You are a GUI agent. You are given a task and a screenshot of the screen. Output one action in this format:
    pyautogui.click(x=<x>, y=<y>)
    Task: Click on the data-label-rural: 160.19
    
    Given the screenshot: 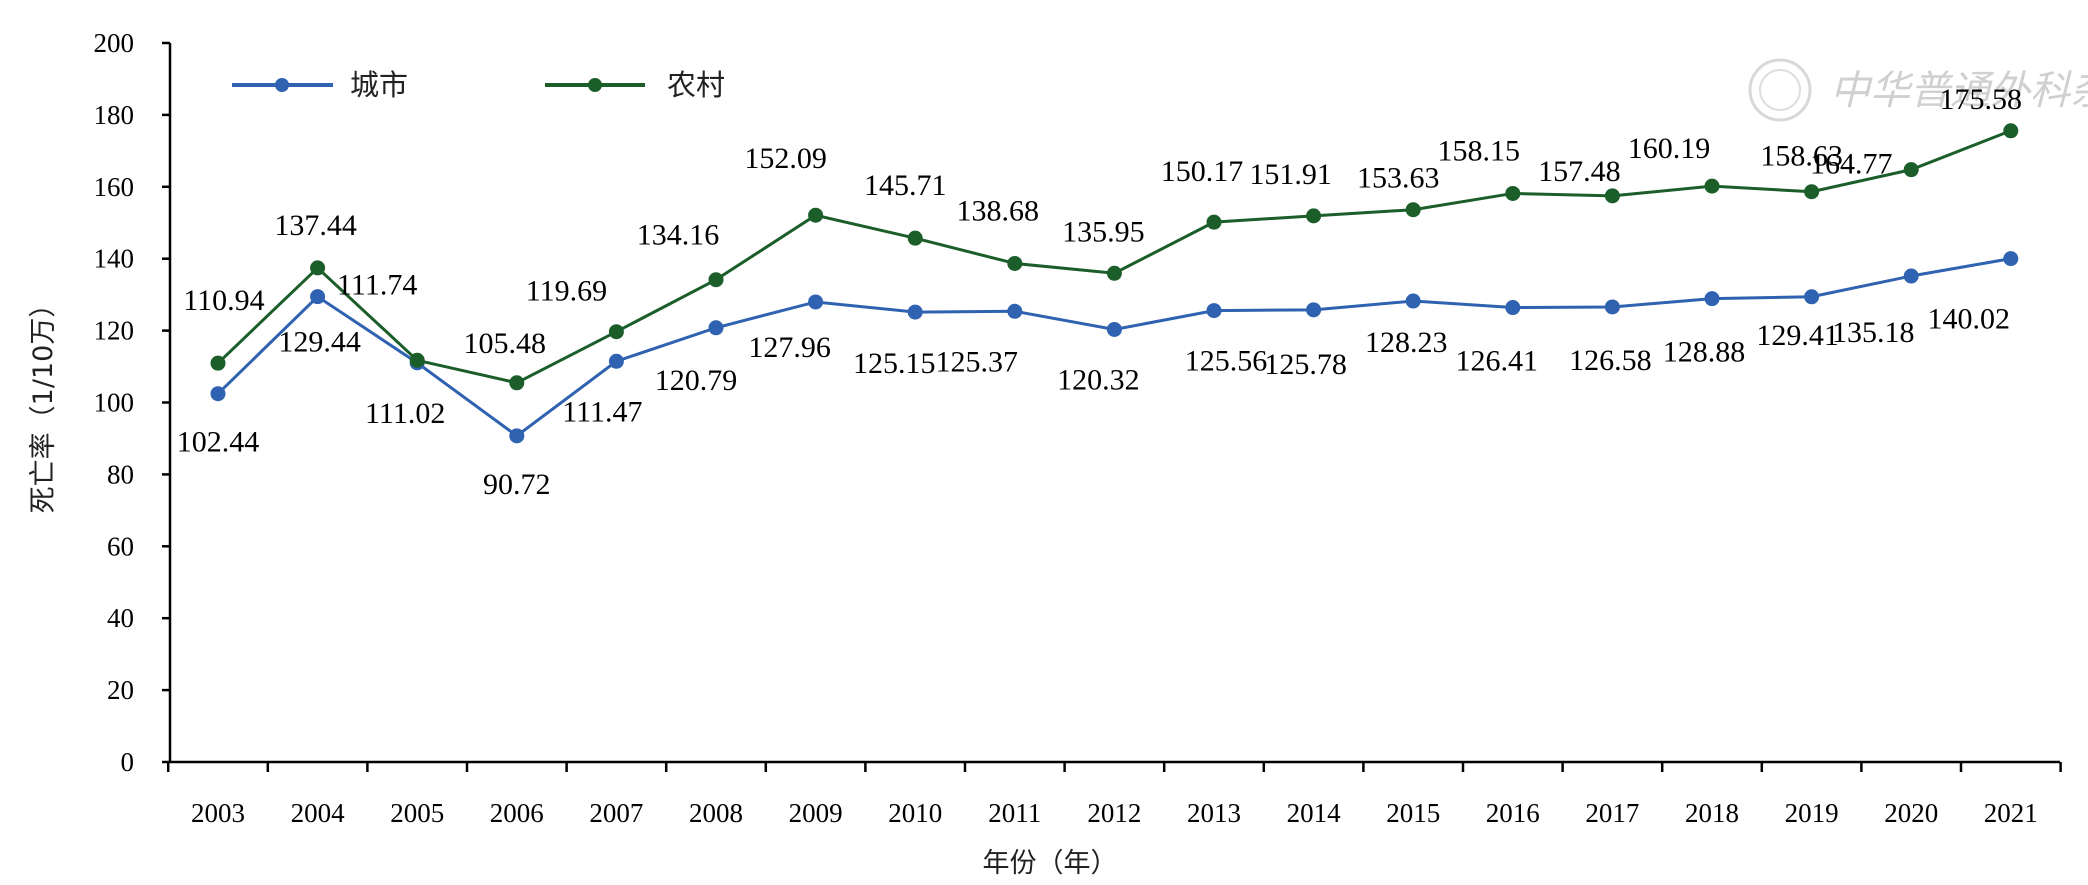 What is the action you would take?
    pyautogui.click(x=1669, y=148)
    